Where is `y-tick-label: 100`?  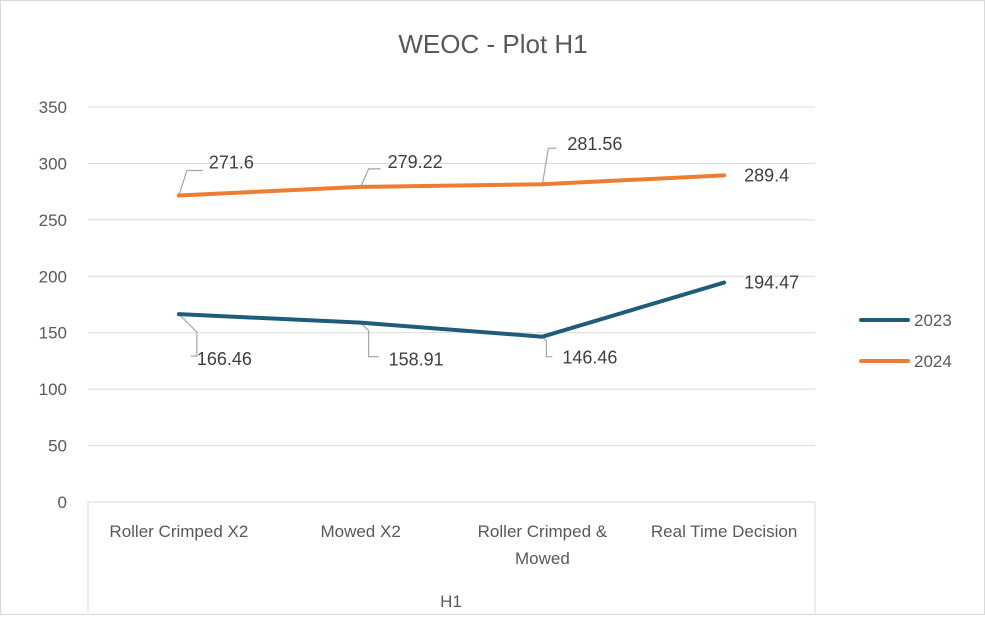
y-tick-label: 100 is located at coordinates (53, 389).